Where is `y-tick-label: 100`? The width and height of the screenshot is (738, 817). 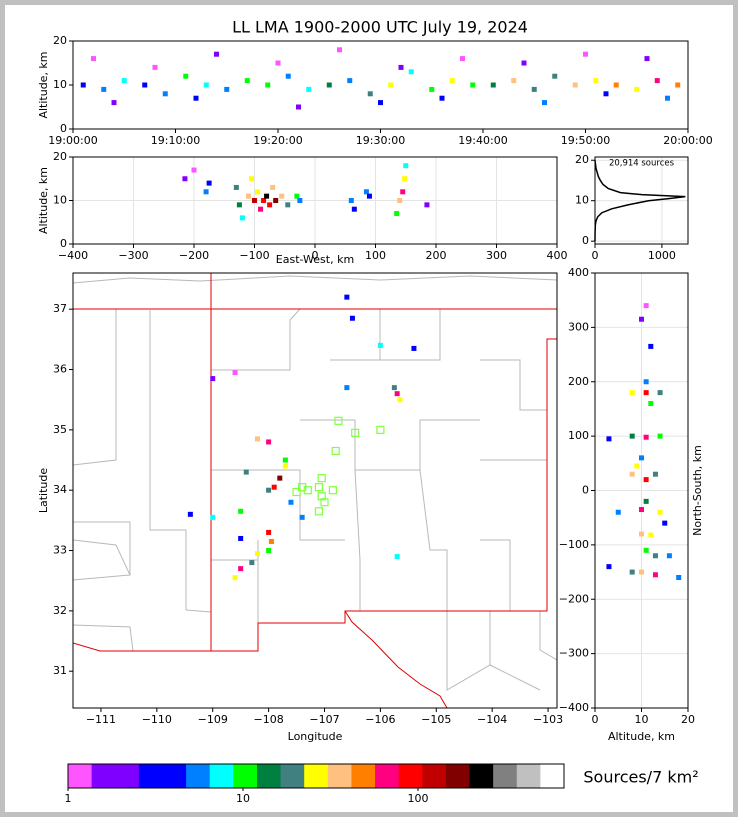
y-tick-label: 100 is located at coordinates (578, 435).